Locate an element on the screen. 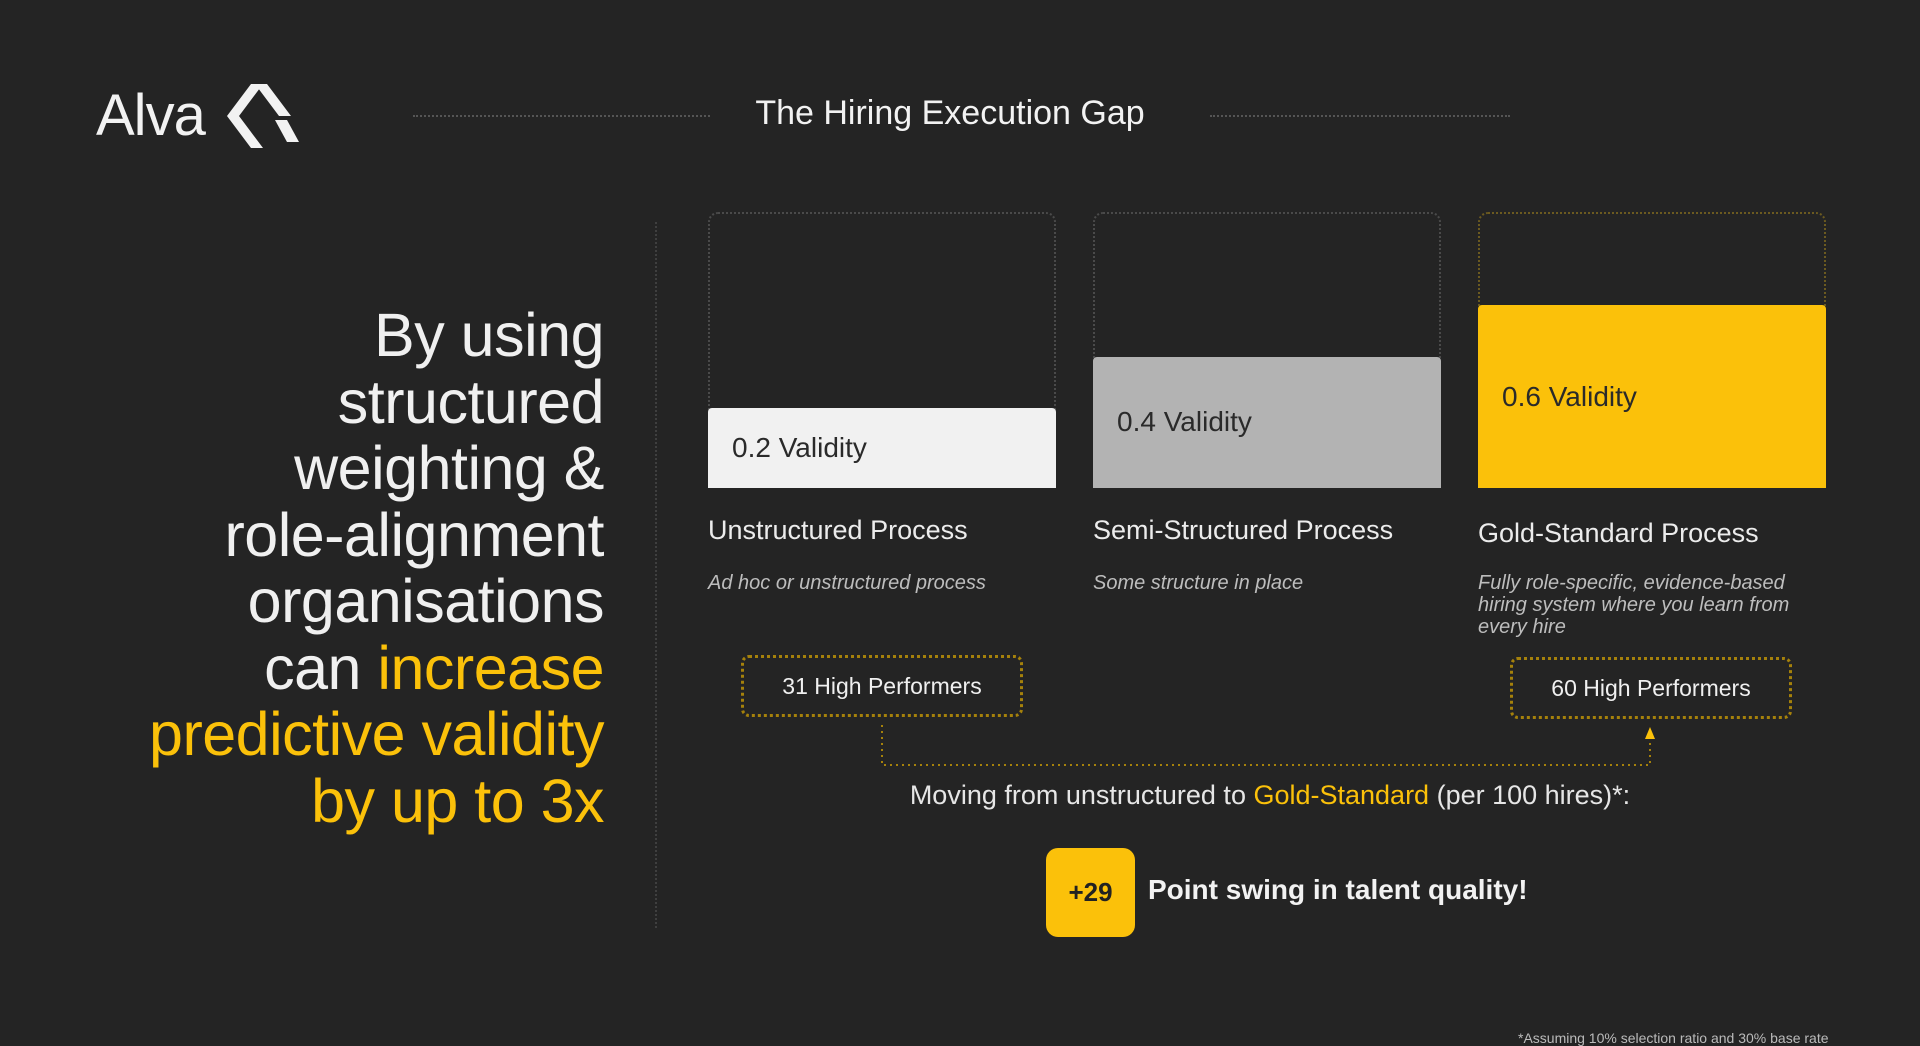 The image size is (1920, 1046). high-performers-gold: 60 High Performers is located at coordinates (1651, 688).